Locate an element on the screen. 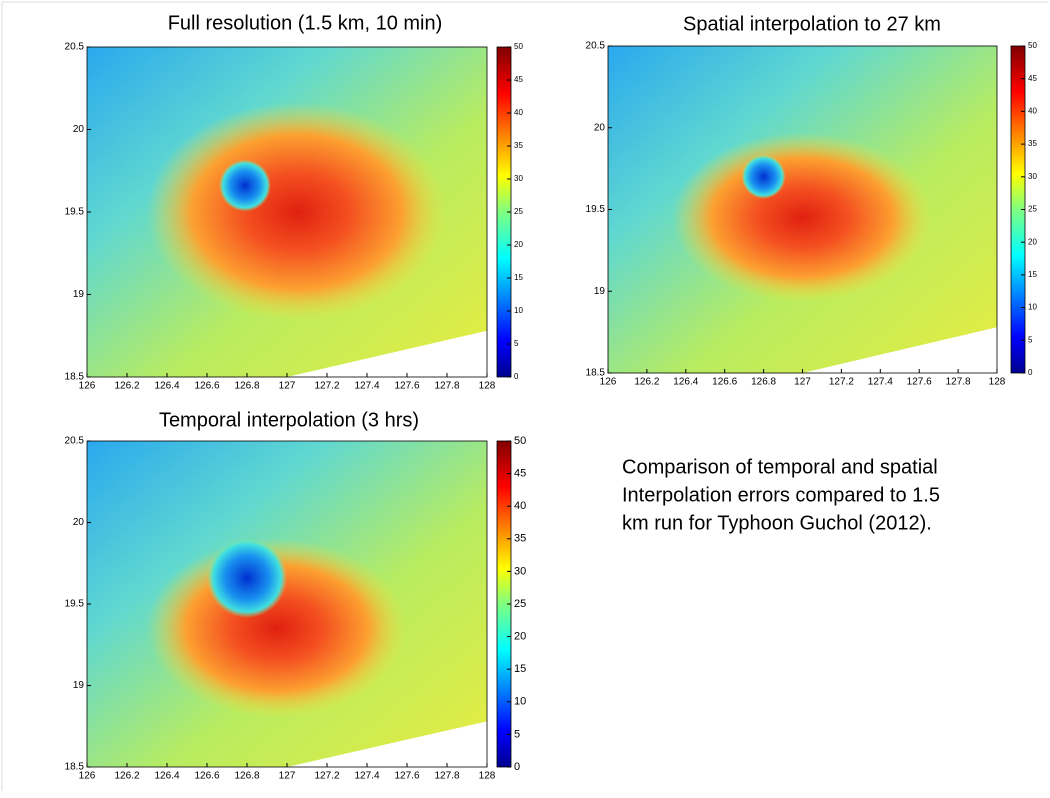 Image resolution: width=1050 pixels, height=798 pixels. caption-line: Interpolation errors compared to 1.5 is located at coordinates (781, 495).